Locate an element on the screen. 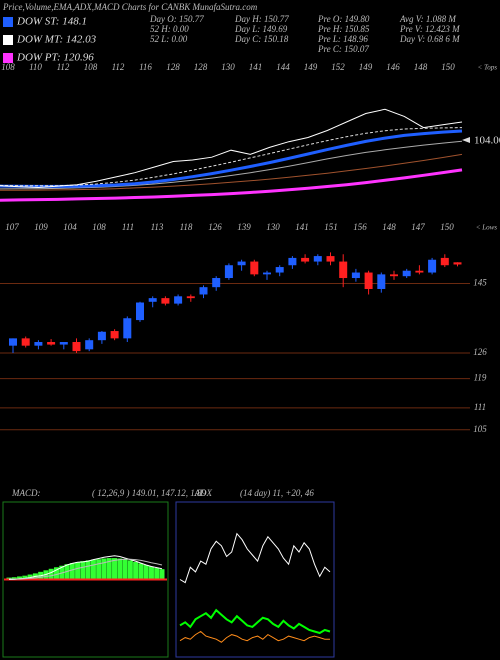 The image size is (500, 660). y-tick-label: 126 is located at coordinates (480, 352).